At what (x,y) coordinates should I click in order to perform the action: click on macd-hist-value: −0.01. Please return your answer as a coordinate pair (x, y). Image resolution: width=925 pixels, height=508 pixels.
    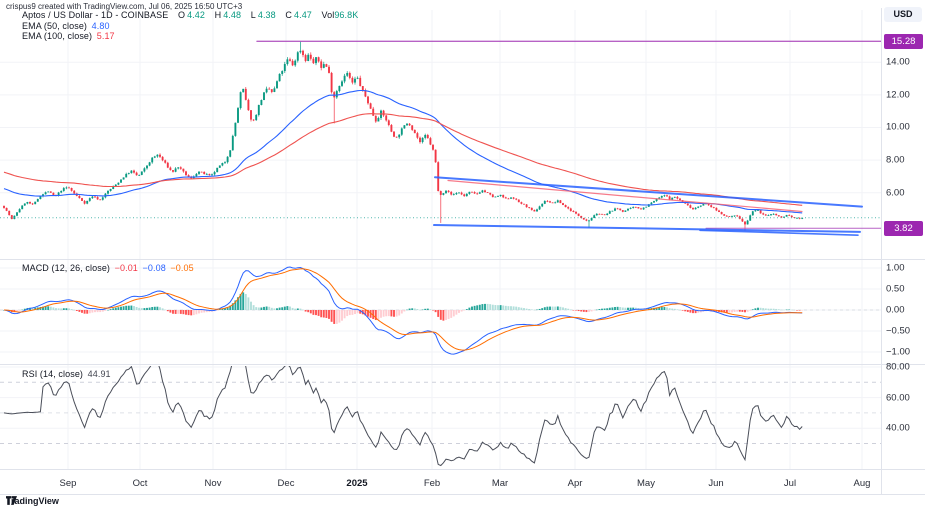
    Looking at the image, I should click on (126, 268).